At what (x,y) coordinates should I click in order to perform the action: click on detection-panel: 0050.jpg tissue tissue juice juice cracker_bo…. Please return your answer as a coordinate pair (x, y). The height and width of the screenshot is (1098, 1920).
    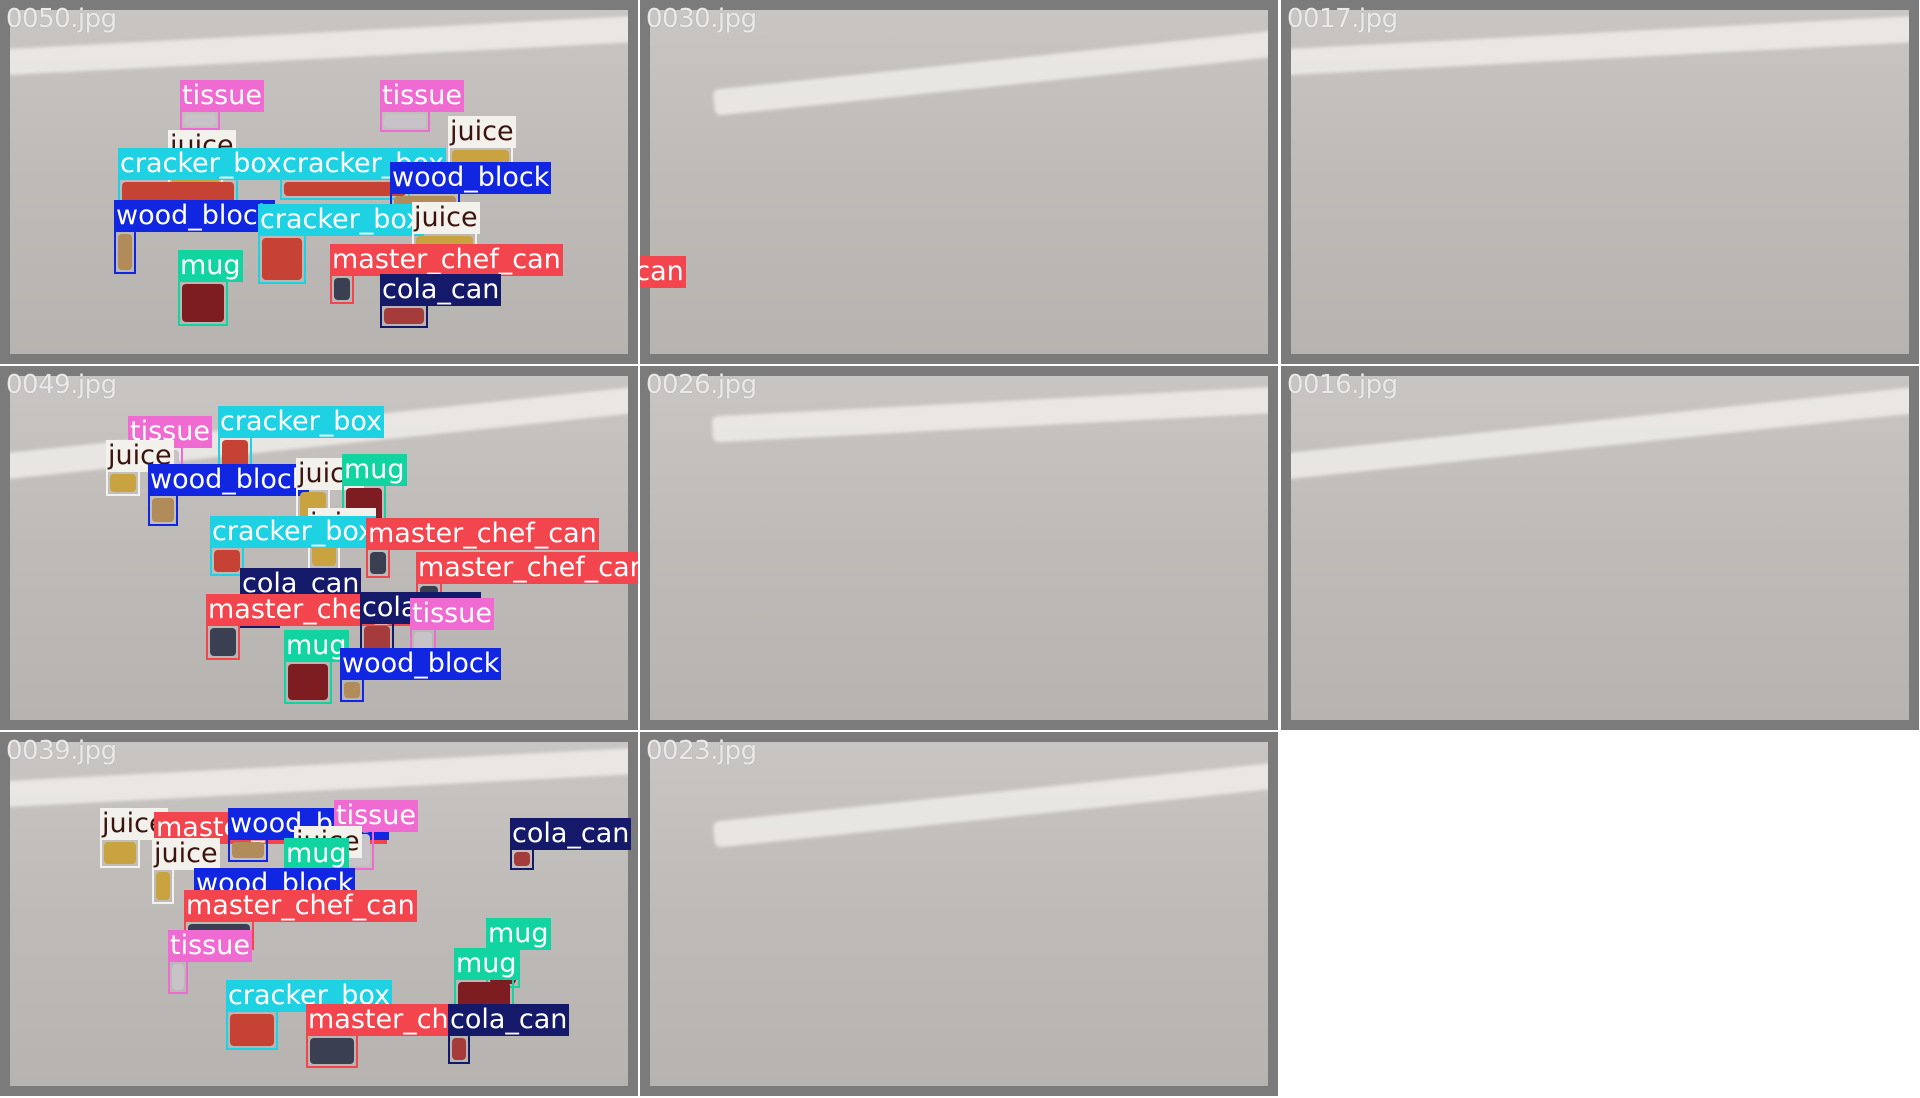
    Looking at the image, I should click on (319, 182).